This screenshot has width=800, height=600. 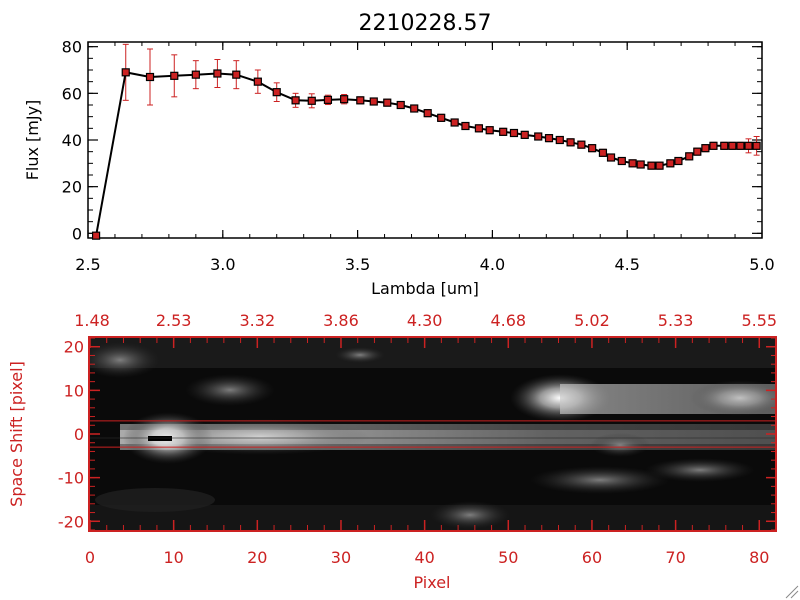 I want to click on image-x-tick-label: 20, so click(x=257, y=557).